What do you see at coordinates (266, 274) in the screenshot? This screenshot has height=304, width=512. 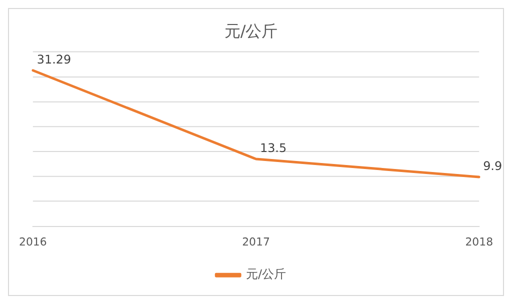 I see `legend-label: 元/公斤` at bounding box center [266, 274].